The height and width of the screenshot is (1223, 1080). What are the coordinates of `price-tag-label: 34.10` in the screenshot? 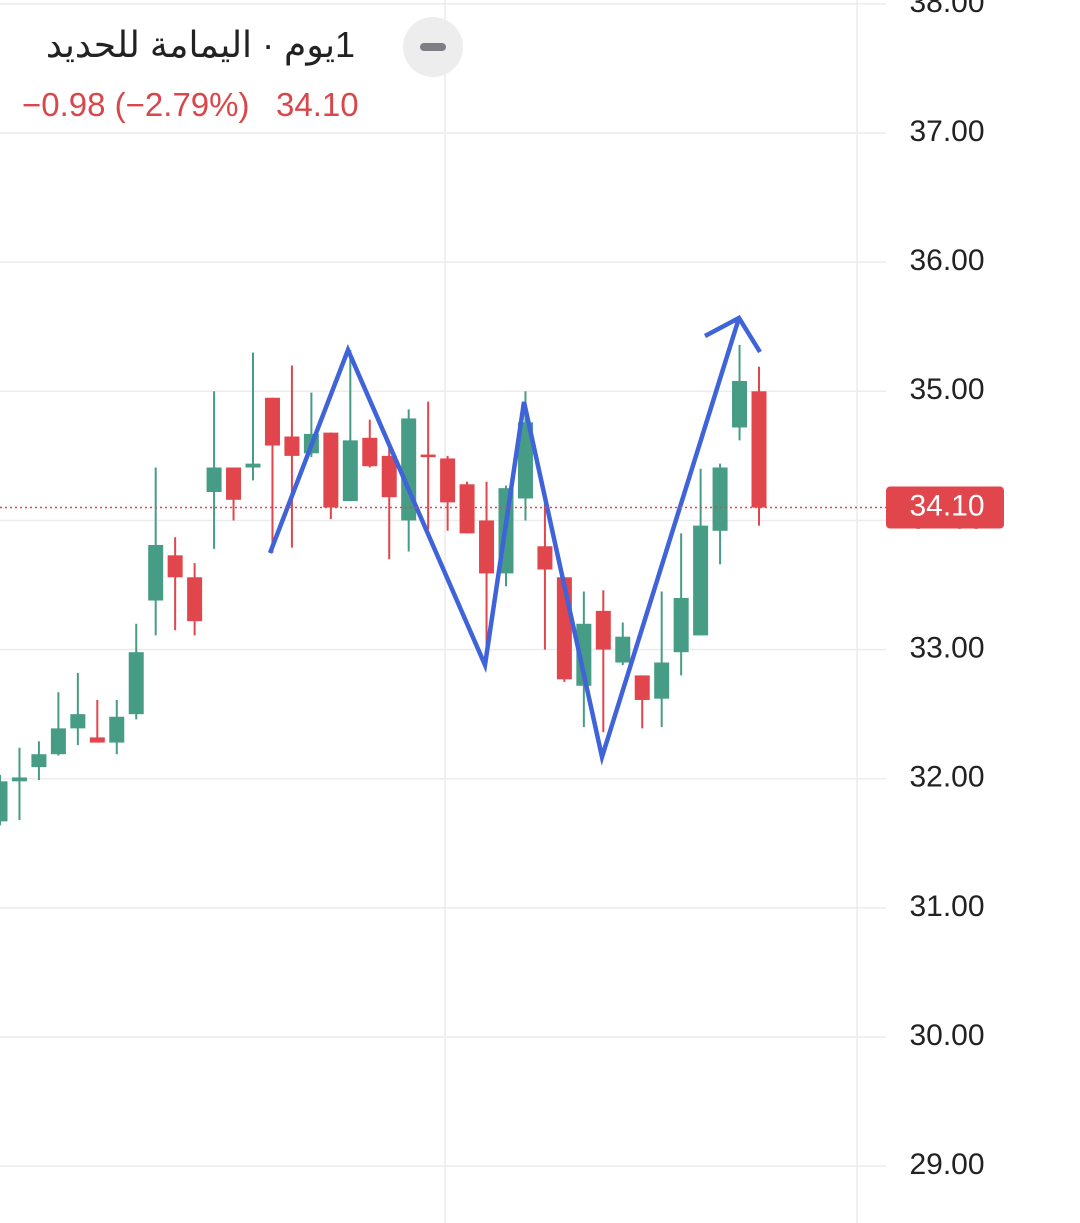 It's located at (946, 505).